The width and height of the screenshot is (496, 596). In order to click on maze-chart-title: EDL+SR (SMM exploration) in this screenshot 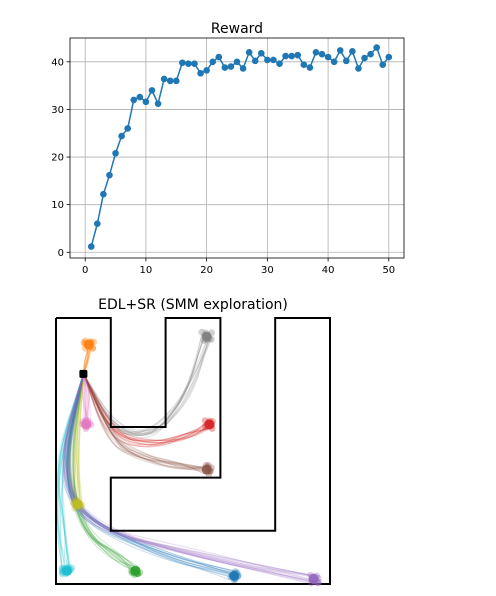, I will do `click(193, 305)`.